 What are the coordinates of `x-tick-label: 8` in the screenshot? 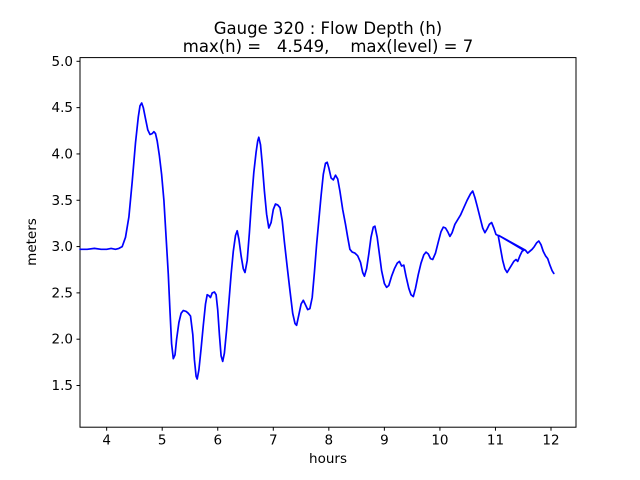 It's located at (329, 441).